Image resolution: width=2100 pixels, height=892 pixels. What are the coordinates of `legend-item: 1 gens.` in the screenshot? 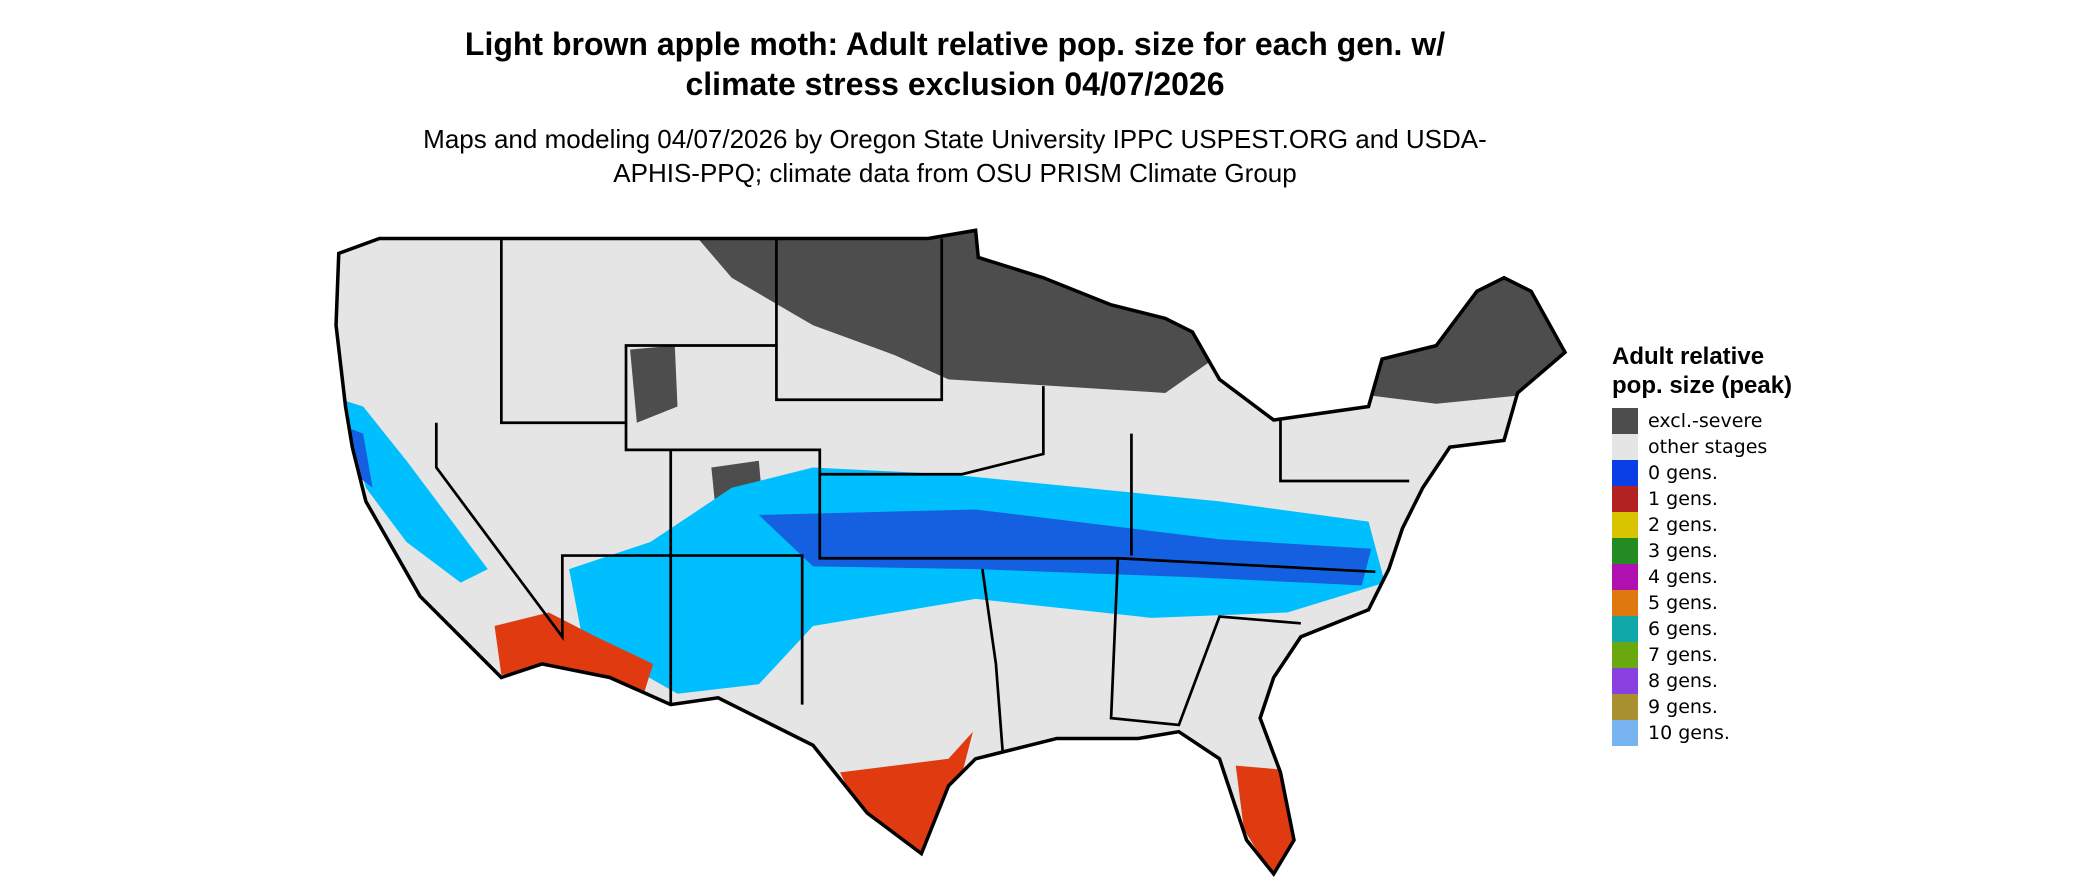 It's located at (1707, 499).